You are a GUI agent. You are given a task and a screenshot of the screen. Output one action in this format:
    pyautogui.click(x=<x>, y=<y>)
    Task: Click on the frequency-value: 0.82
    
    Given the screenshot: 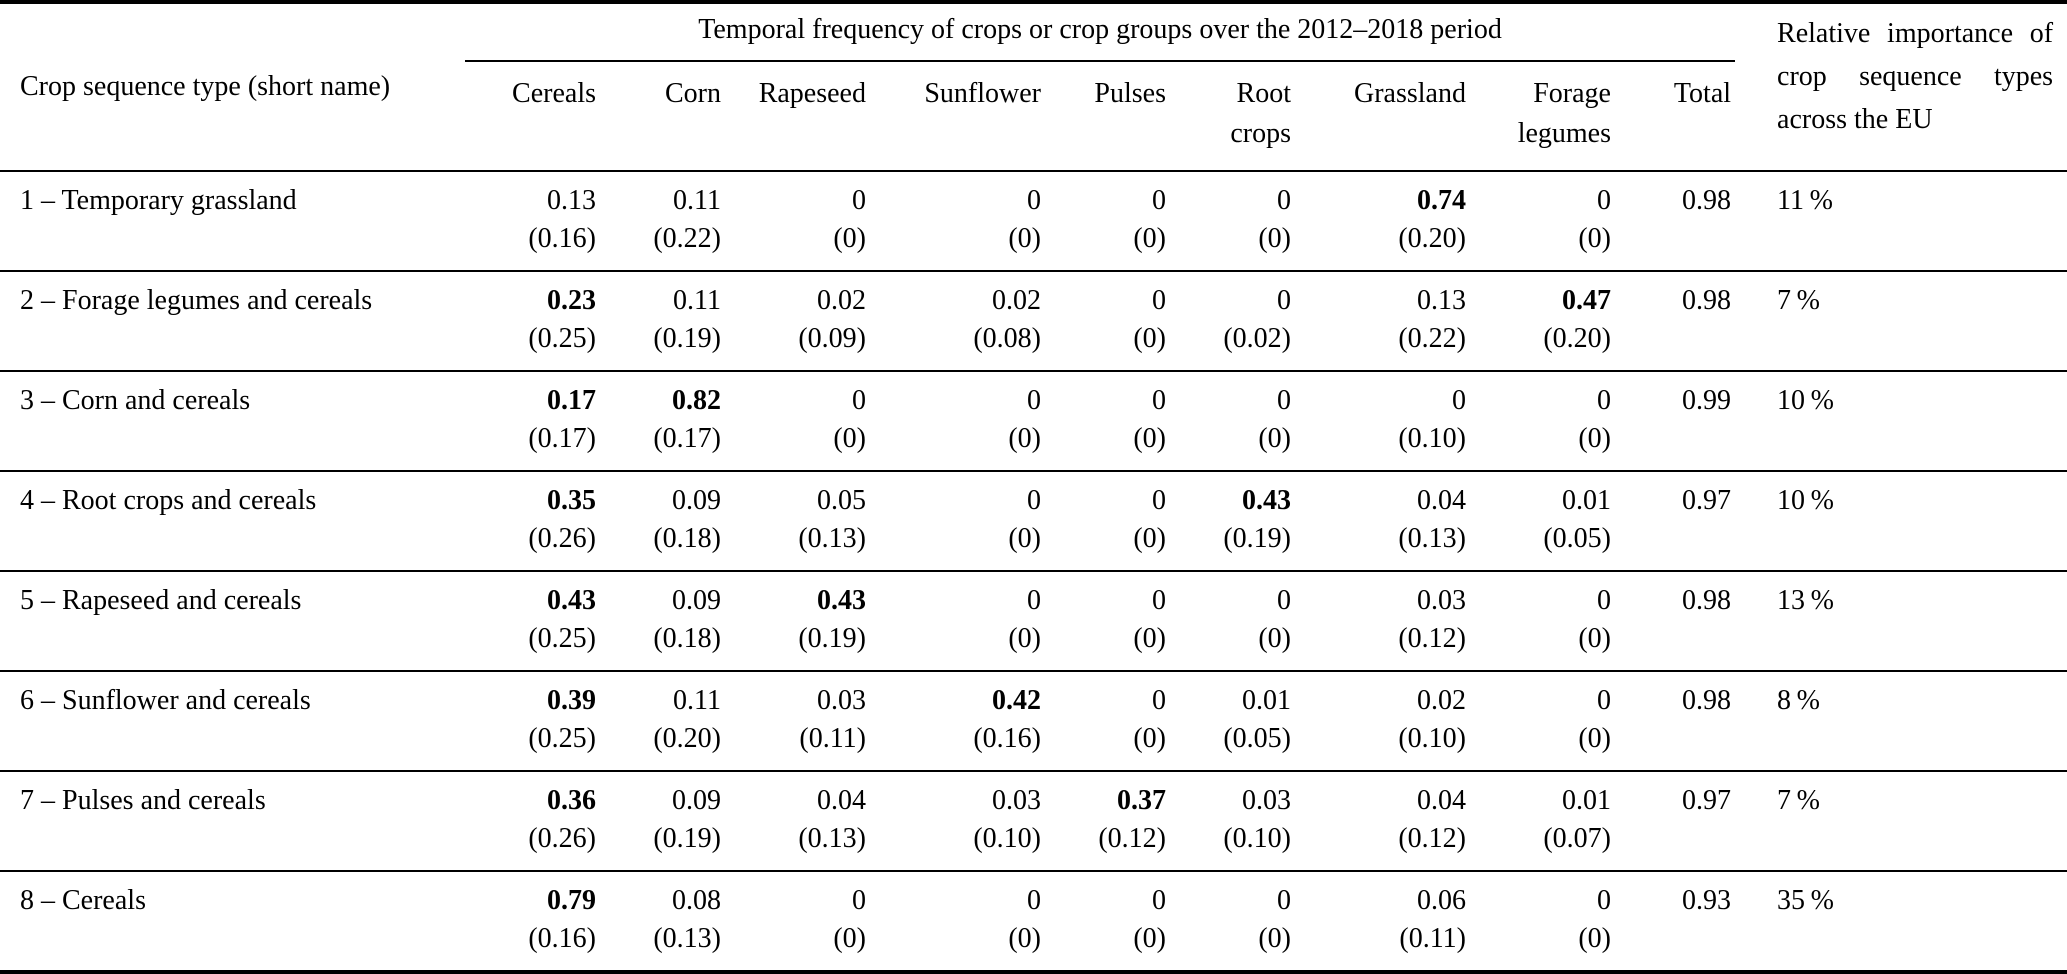 What is the action you would take?
    pyautogui.click(x=696, y=400)
    